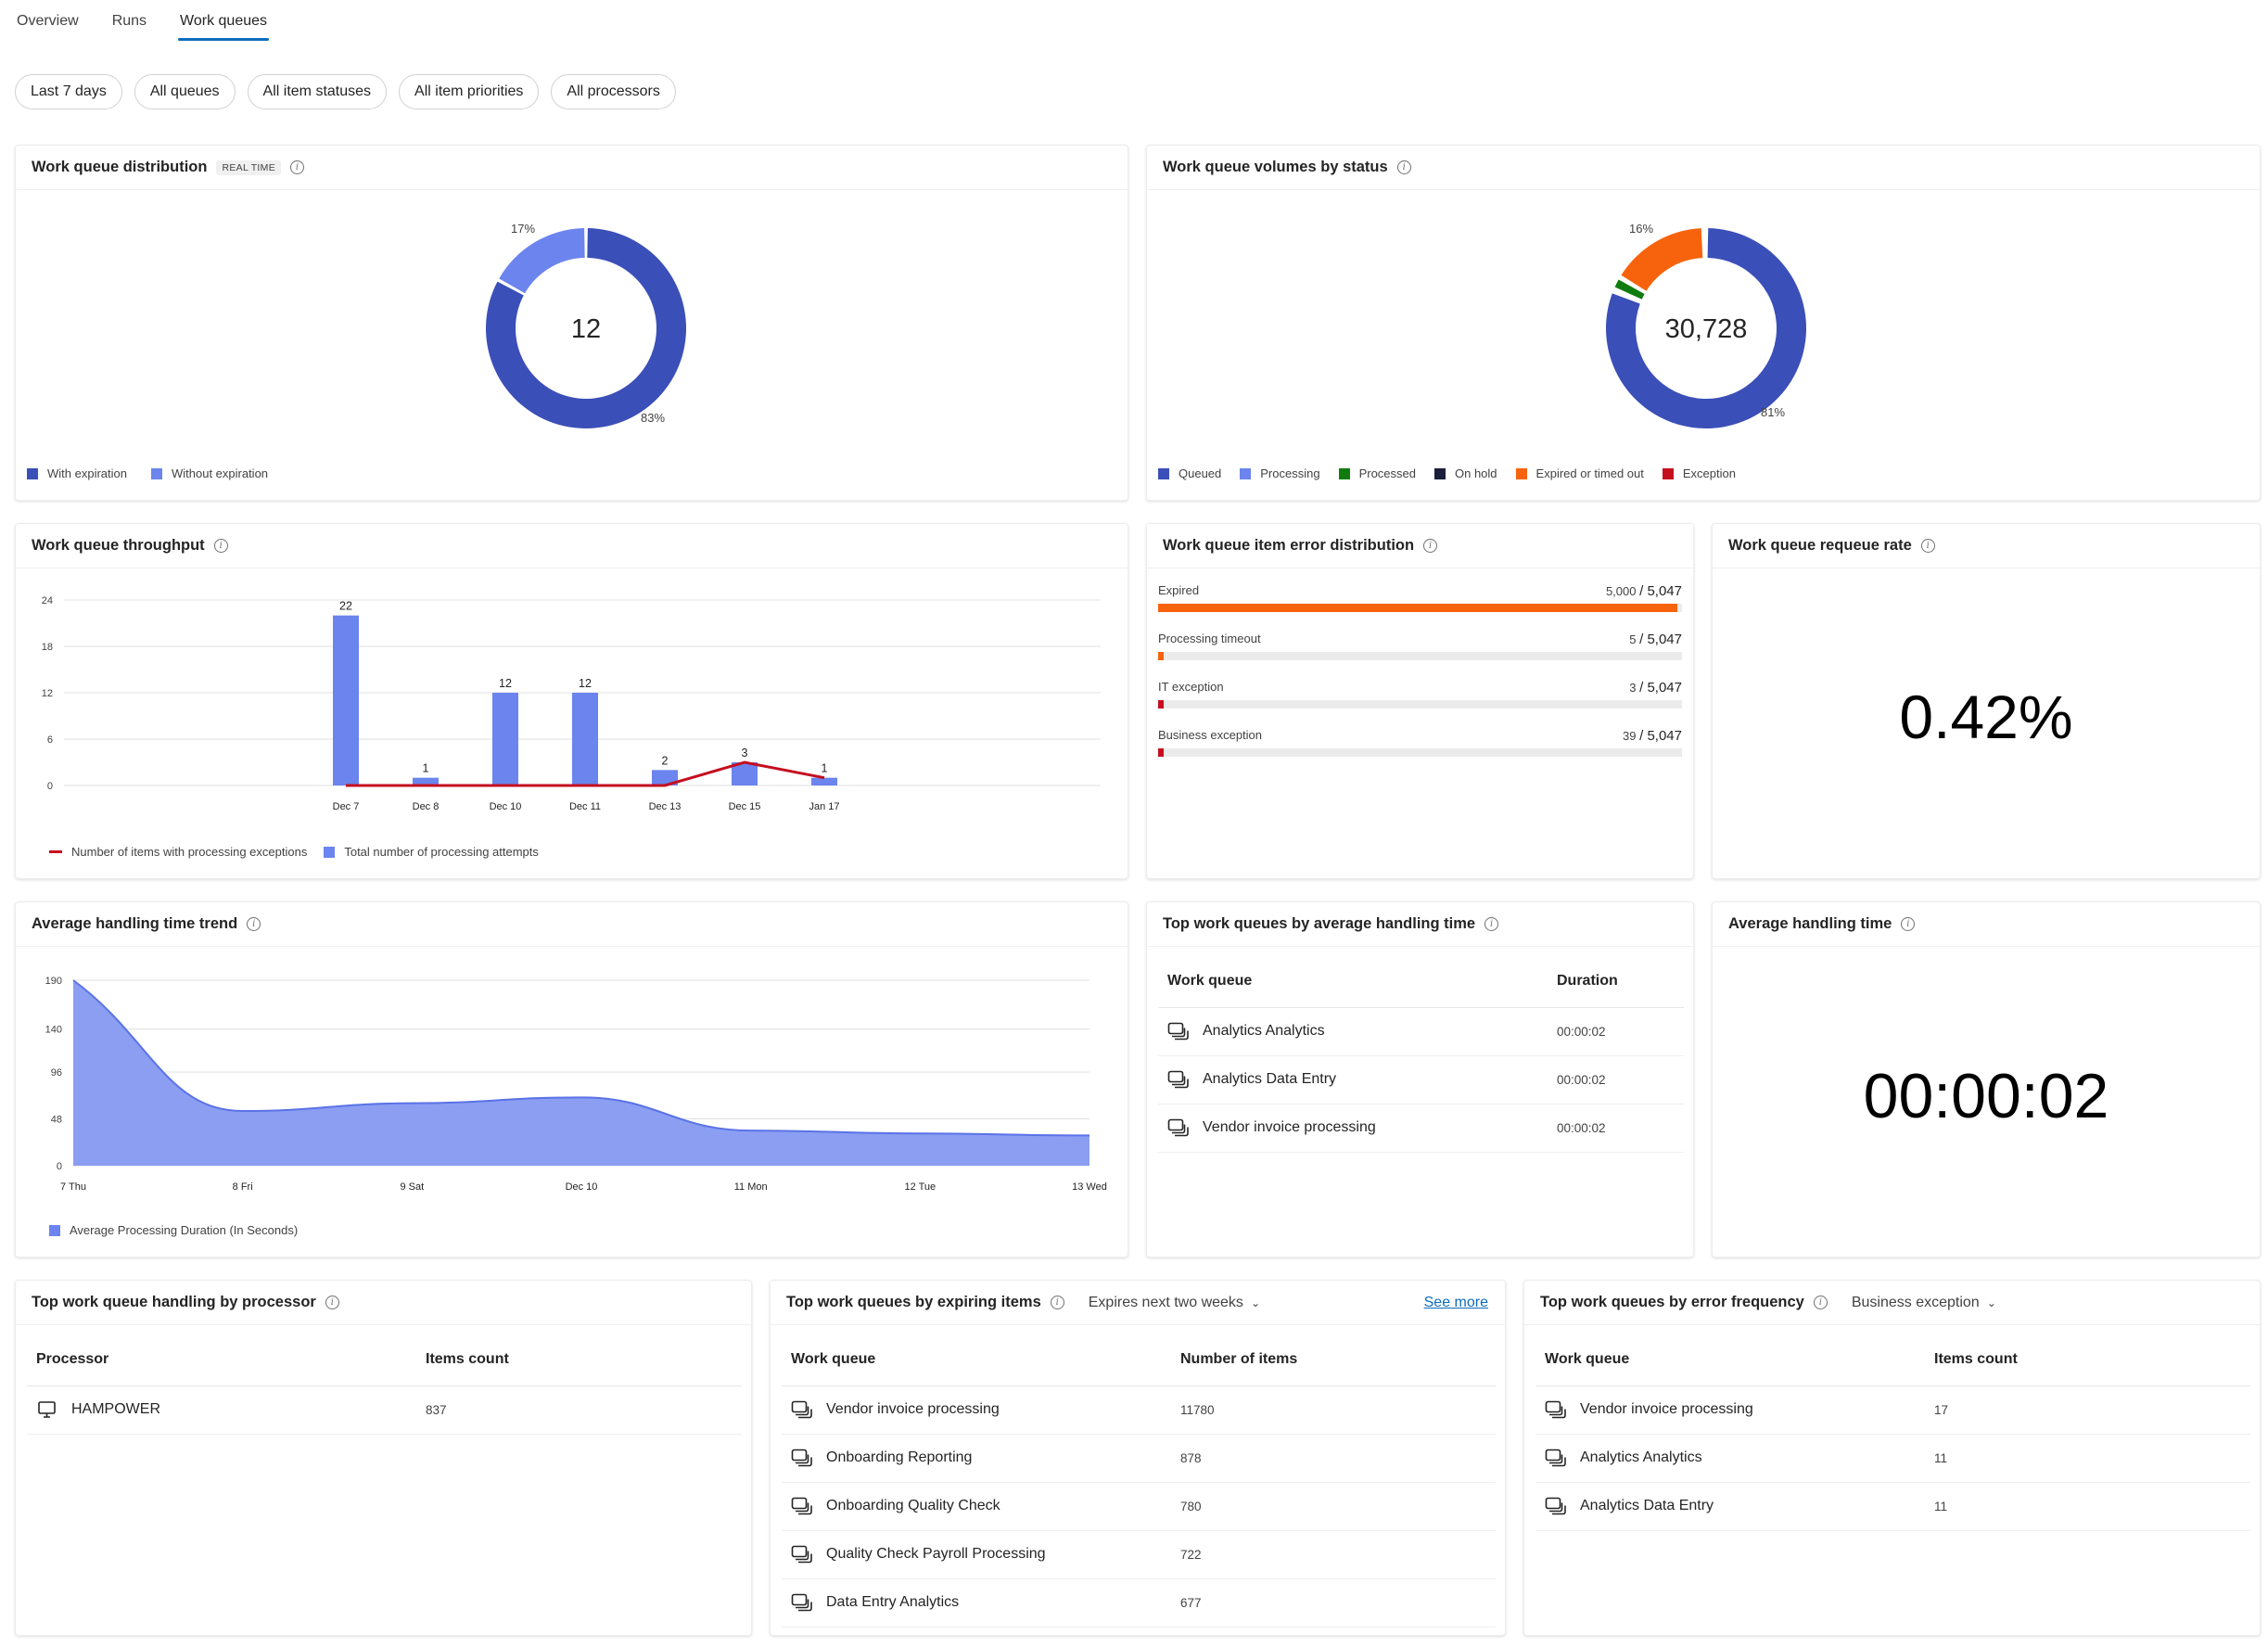 The image size is (2268, 1647). Describe the element at coordinates (77, 473) in the screenshot. I see `legend-with-expiration: With expiration` at that location.